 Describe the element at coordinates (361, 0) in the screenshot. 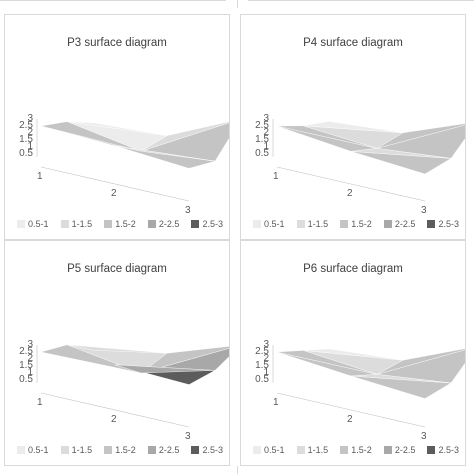

I see `top-edge-right` at that location.